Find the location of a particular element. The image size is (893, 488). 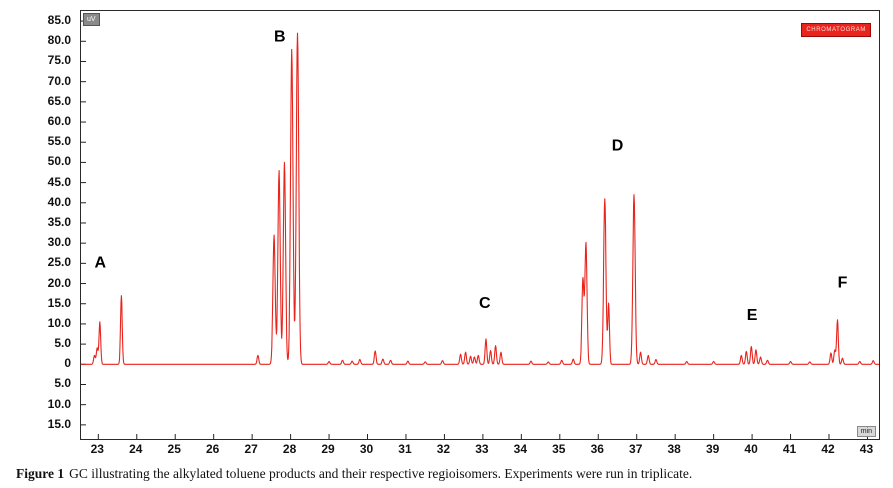

y-tick-label: 70.0 is located at coordinates (59, 80).